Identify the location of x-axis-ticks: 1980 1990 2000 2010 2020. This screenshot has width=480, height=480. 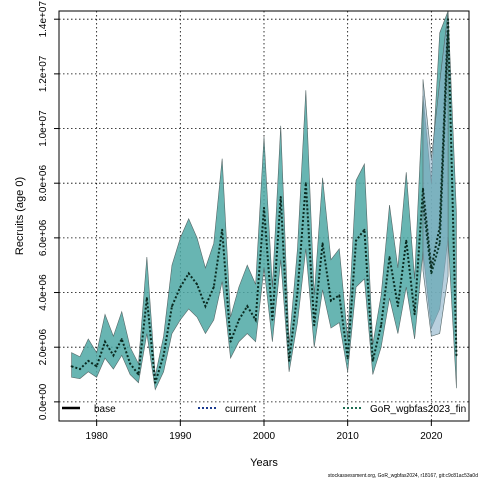
(264, 431).